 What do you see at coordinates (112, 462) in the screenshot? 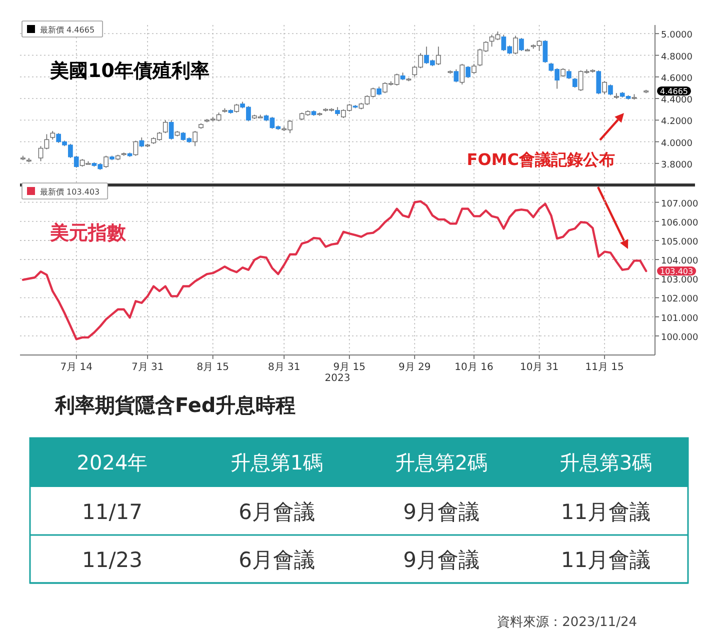
I see `category-label: 2024年` at bounding box center [112, 462].